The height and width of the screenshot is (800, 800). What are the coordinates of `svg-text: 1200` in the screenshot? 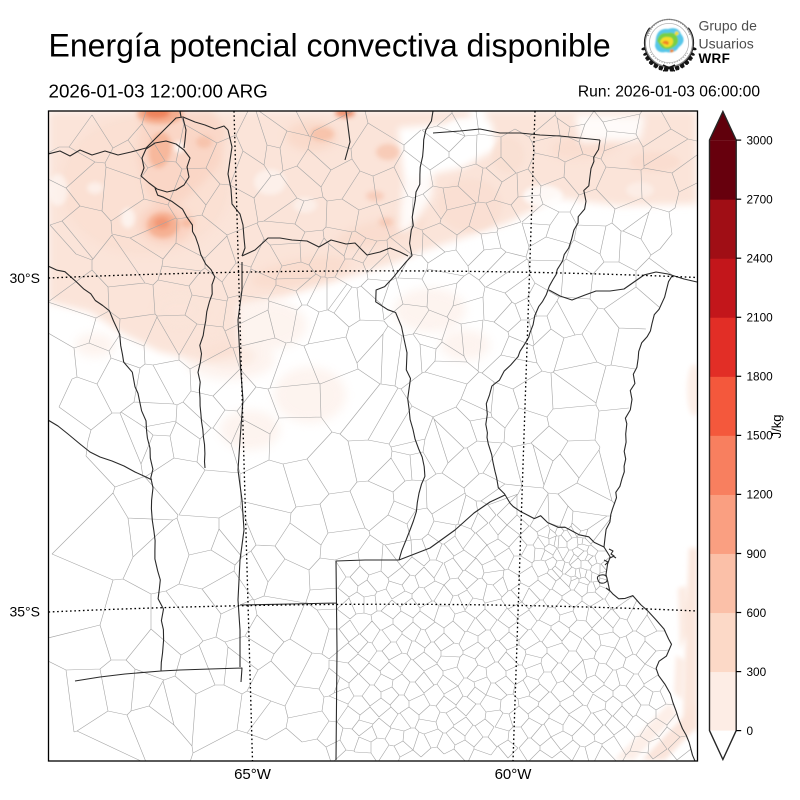 It's located at (760, 495).